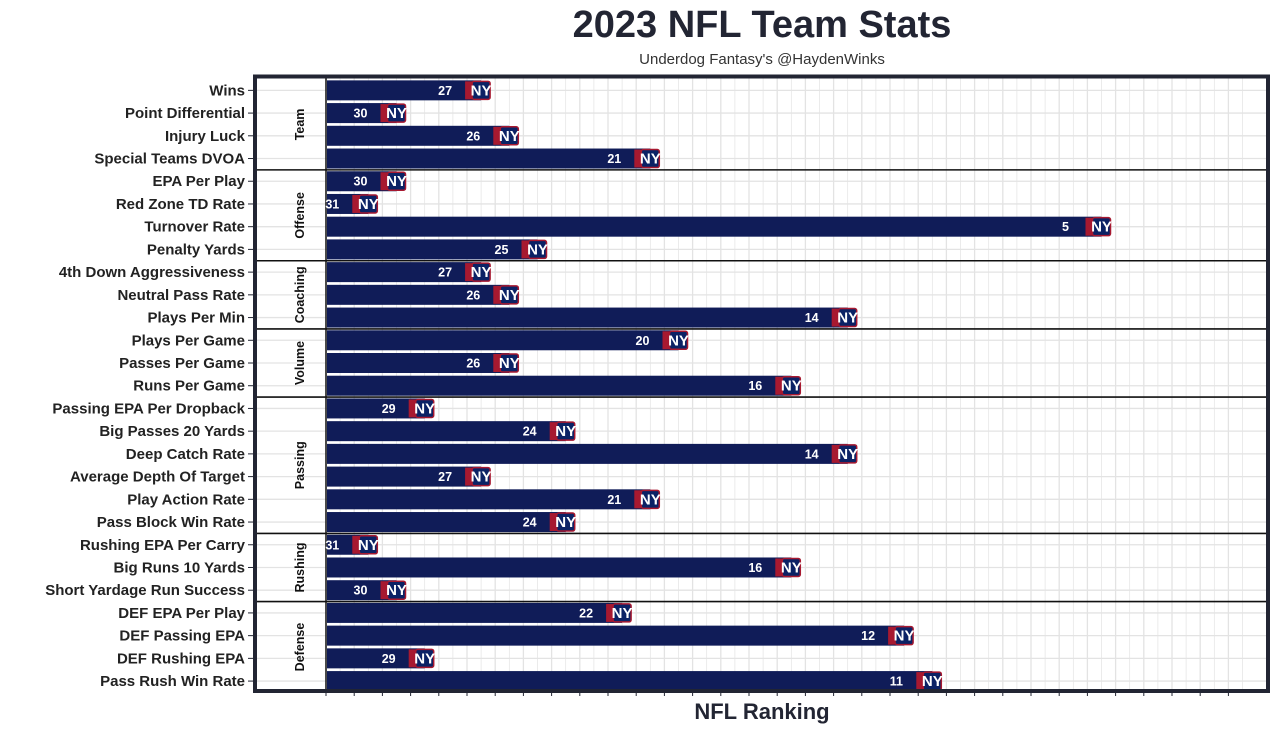  Describe the element at coordinates (182, 363) in the screenshot. I see `category-label: Passes Per Game` at that location.